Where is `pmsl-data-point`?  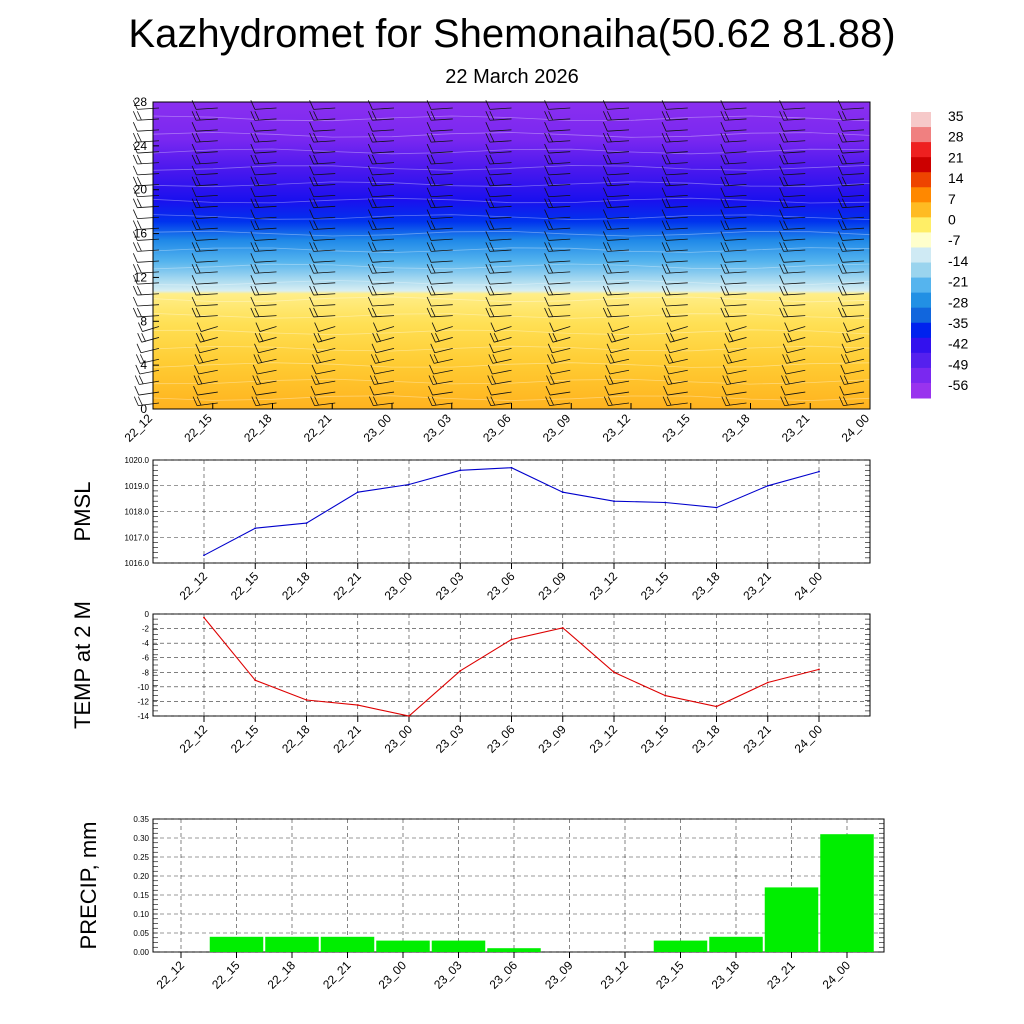
pmsl-data-point is located at coordinates (204, 555).